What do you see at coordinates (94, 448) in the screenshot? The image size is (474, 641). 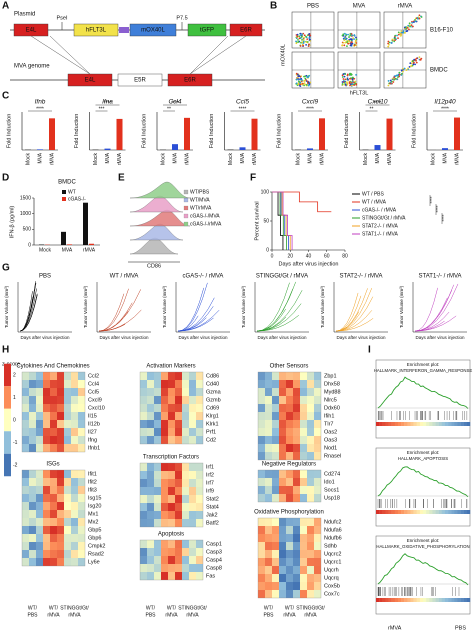 I see `gene-label: Ifnb1` at bounding box center [94, 448].